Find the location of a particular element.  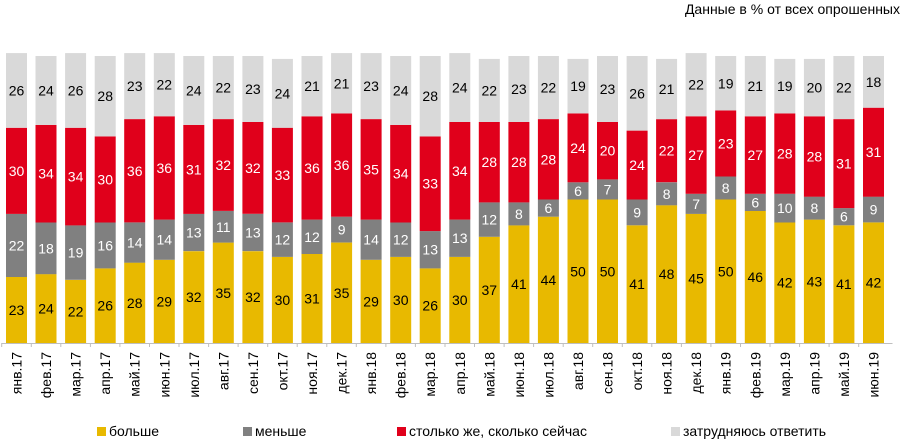

data-label-more: 44 is located at coordinates (549, 280).